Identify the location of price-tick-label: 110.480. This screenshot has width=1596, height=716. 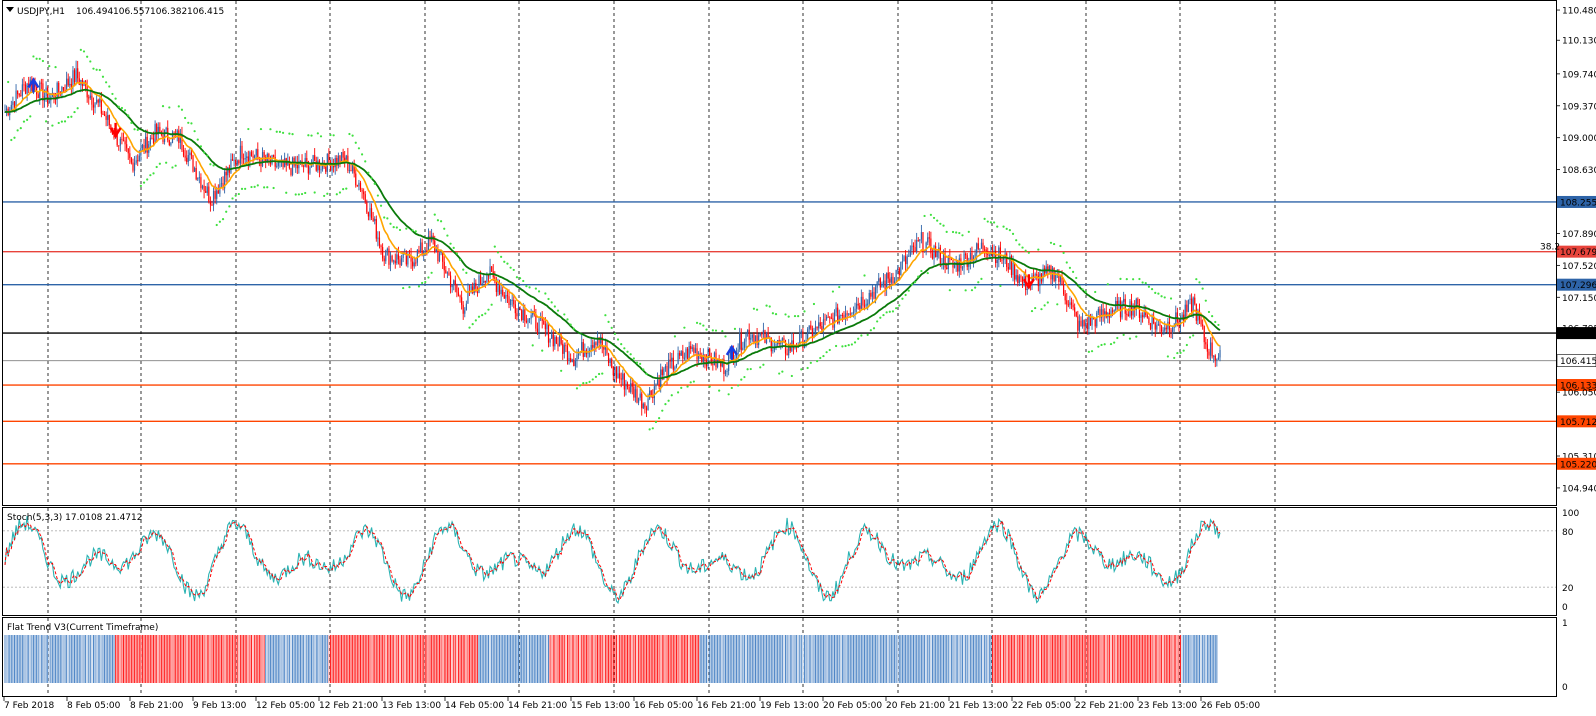
(1579, 12).